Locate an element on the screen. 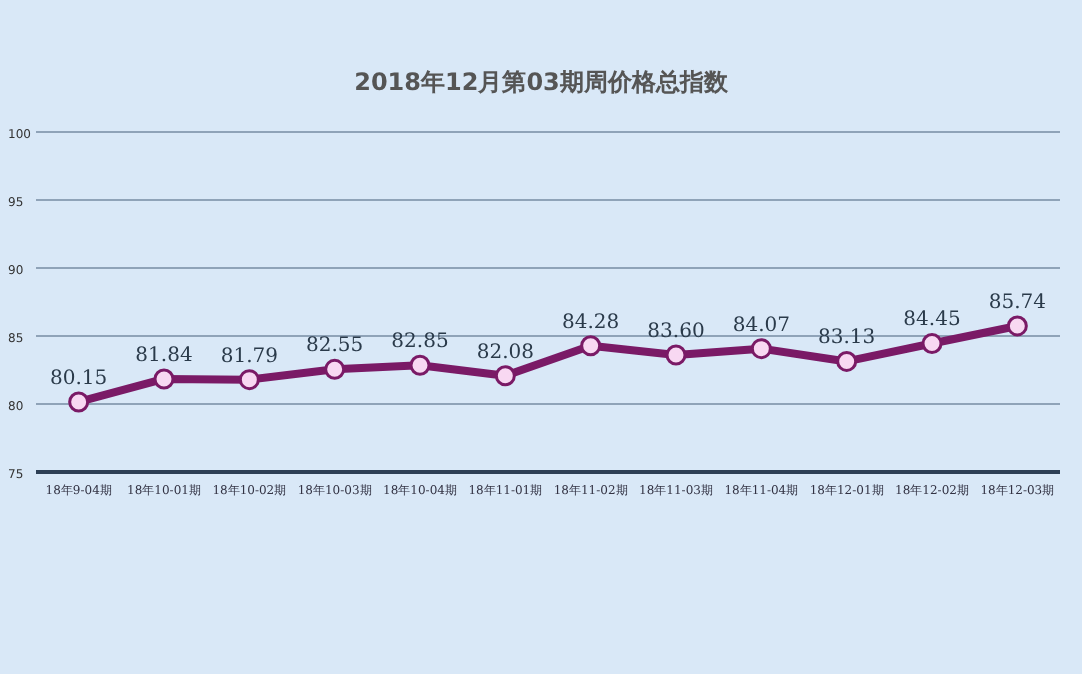 The image size is (1082, 674). data-label: 83.13 is located at coordinates (847, 338).